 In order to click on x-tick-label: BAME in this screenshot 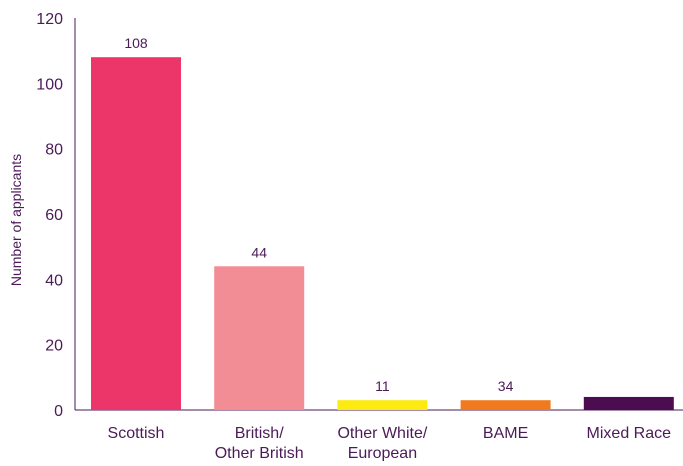, I will do `click(505, 433)`.